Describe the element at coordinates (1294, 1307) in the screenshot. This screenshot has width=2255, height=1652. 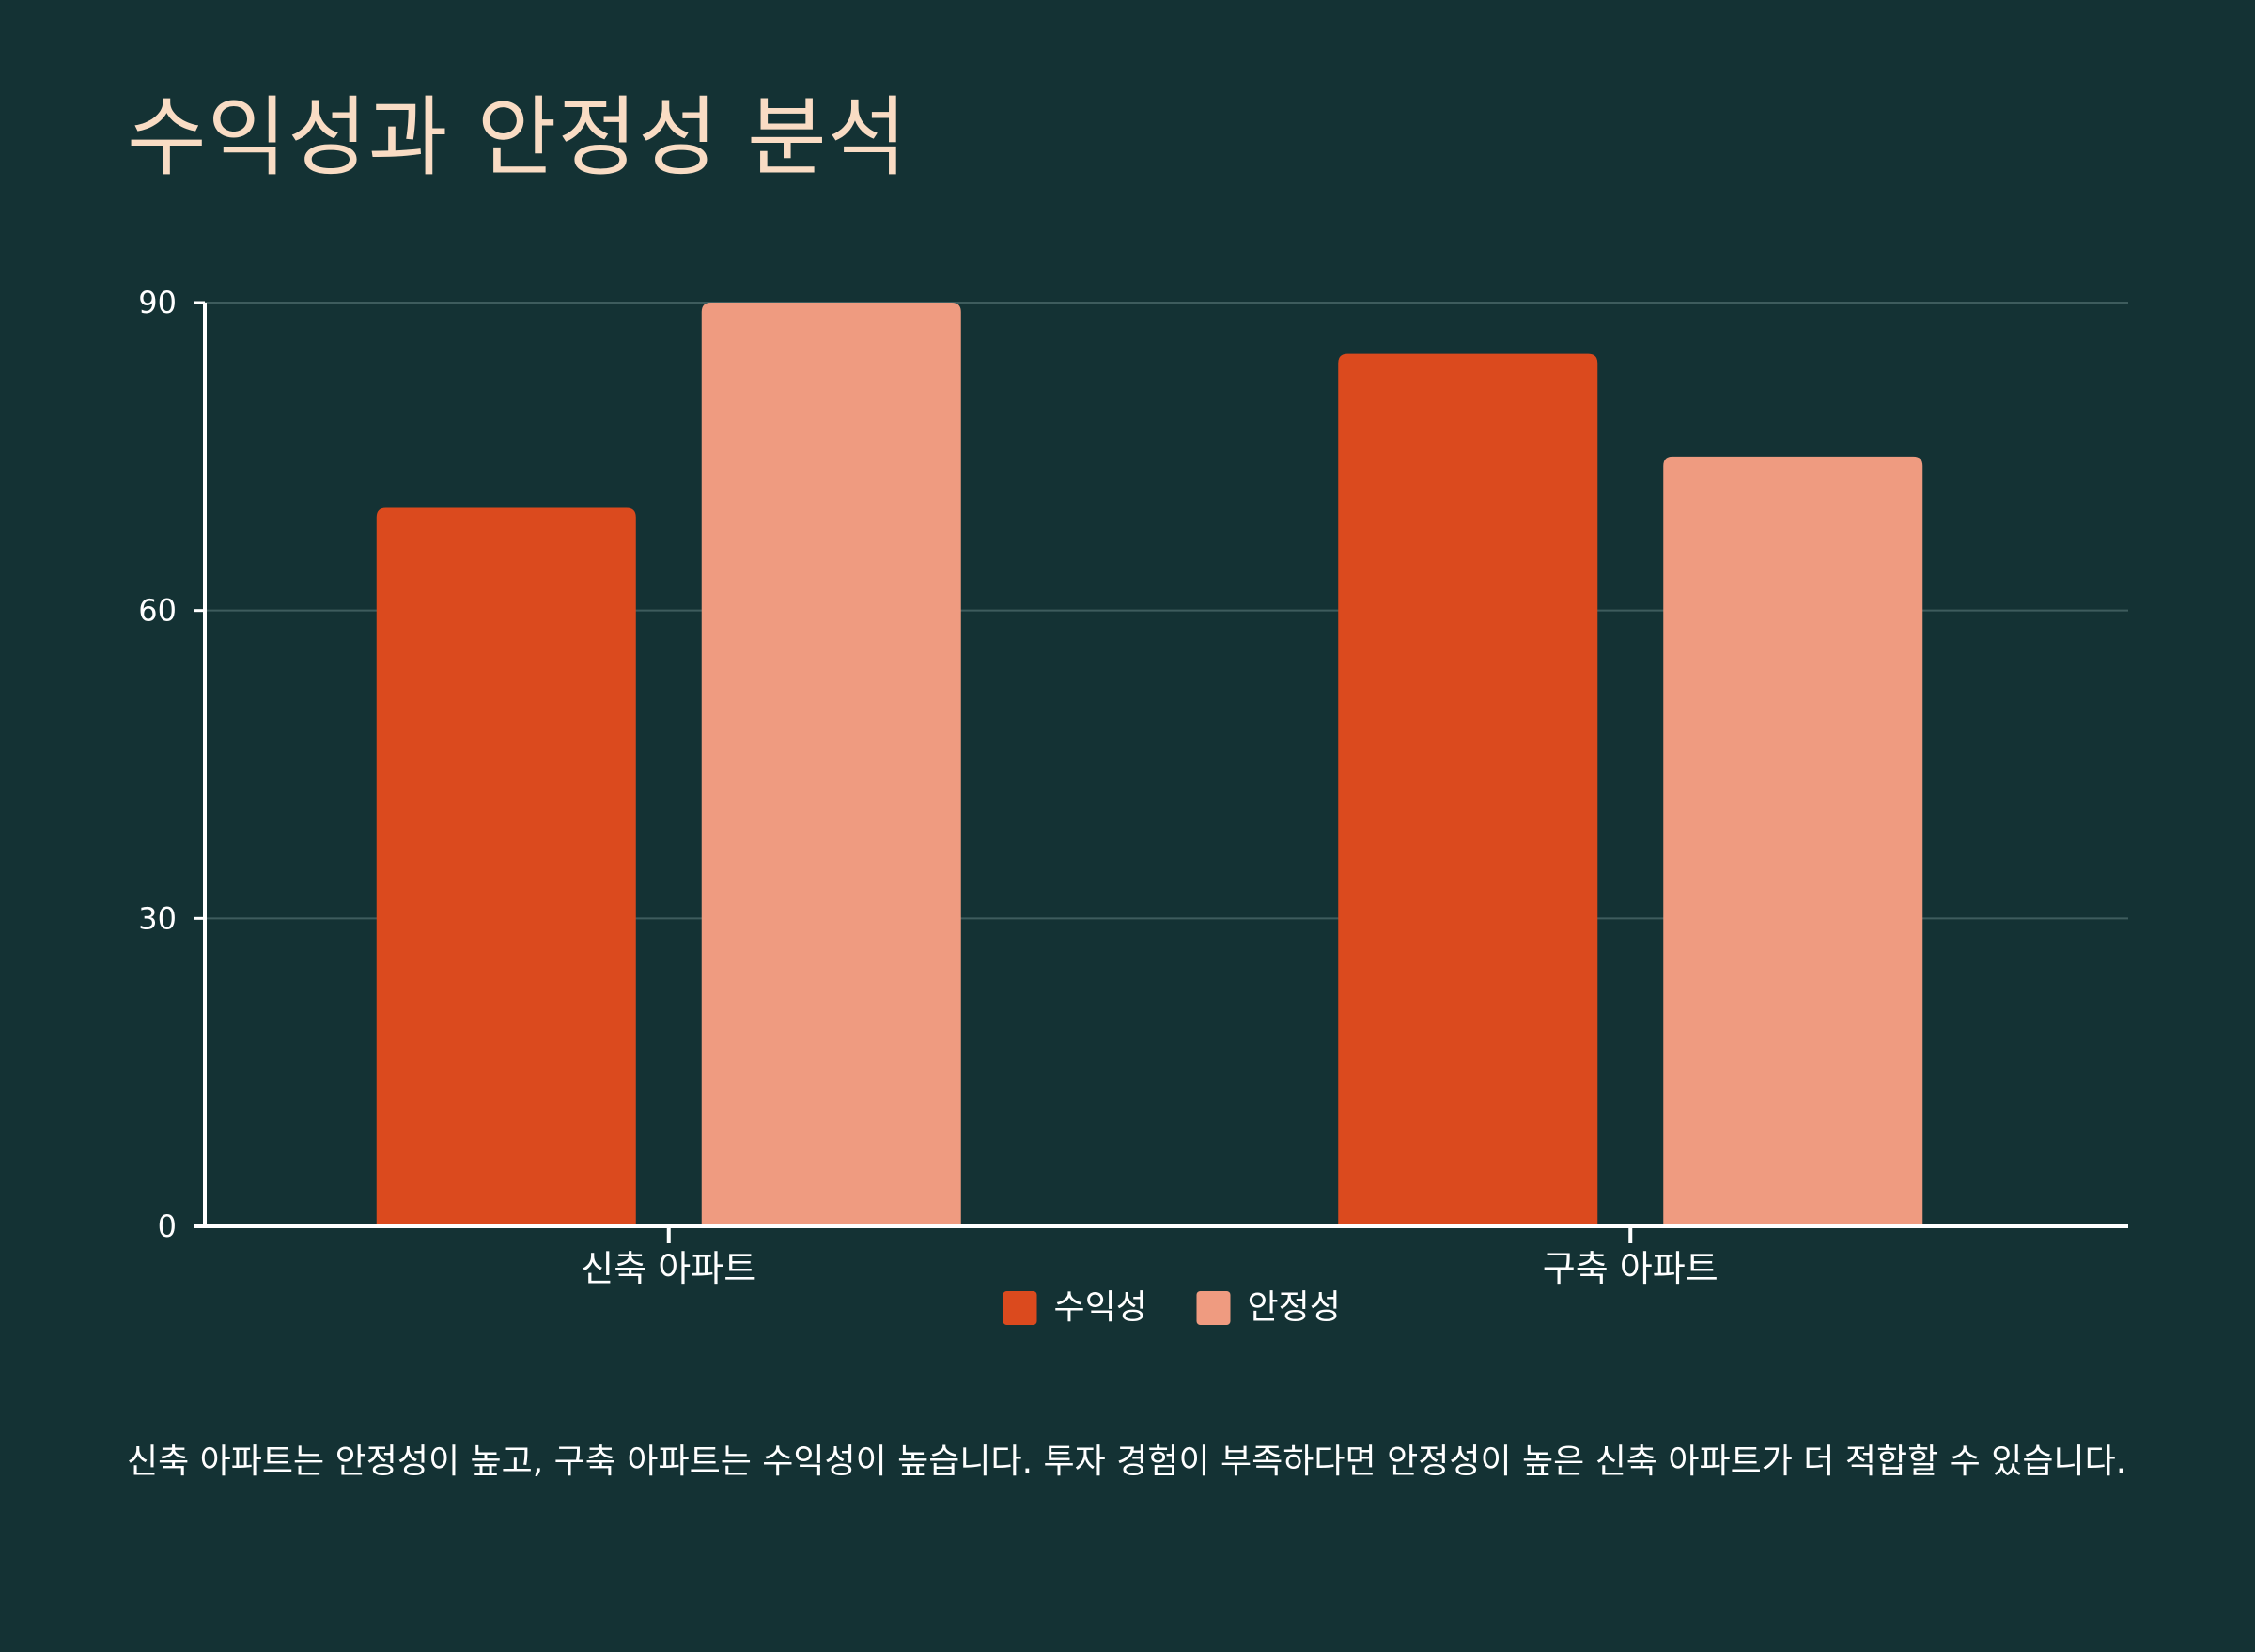
I see `legend-label-1: 안정성` at that location.